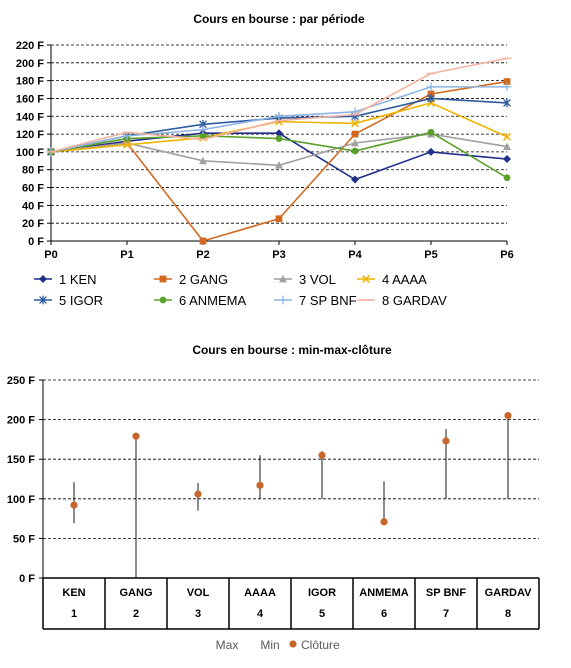 Image resolution: width=571 pixels, height=668 pixels. I want to click on chart2-legend-min: Min, so click(269, 645).